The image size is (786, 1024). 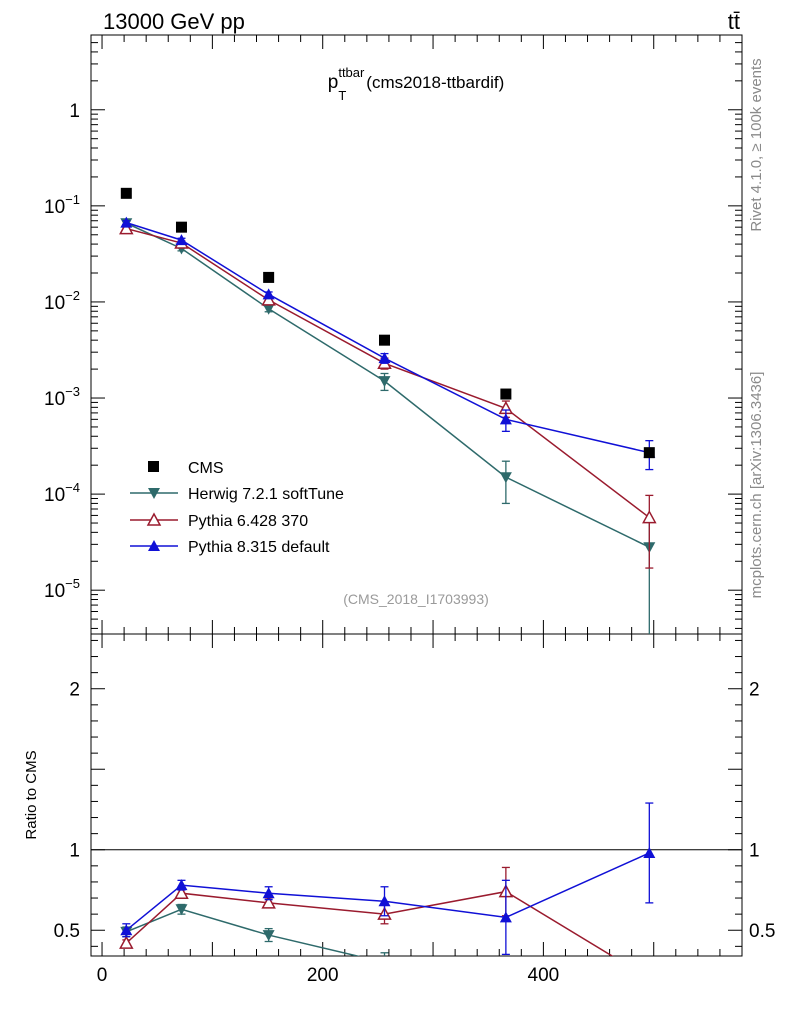 What do you see at coordinates (72, 583) in the screenshot?
I see `upper-ytick-exp: −5` at bounding box center [72, 583].